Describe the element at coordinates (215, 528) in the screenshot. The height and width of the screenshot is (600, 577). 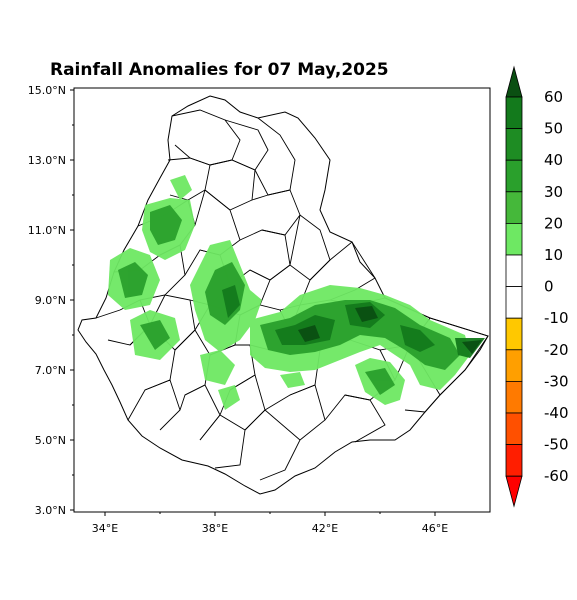
I see `lon-label: 38°E` at that location.